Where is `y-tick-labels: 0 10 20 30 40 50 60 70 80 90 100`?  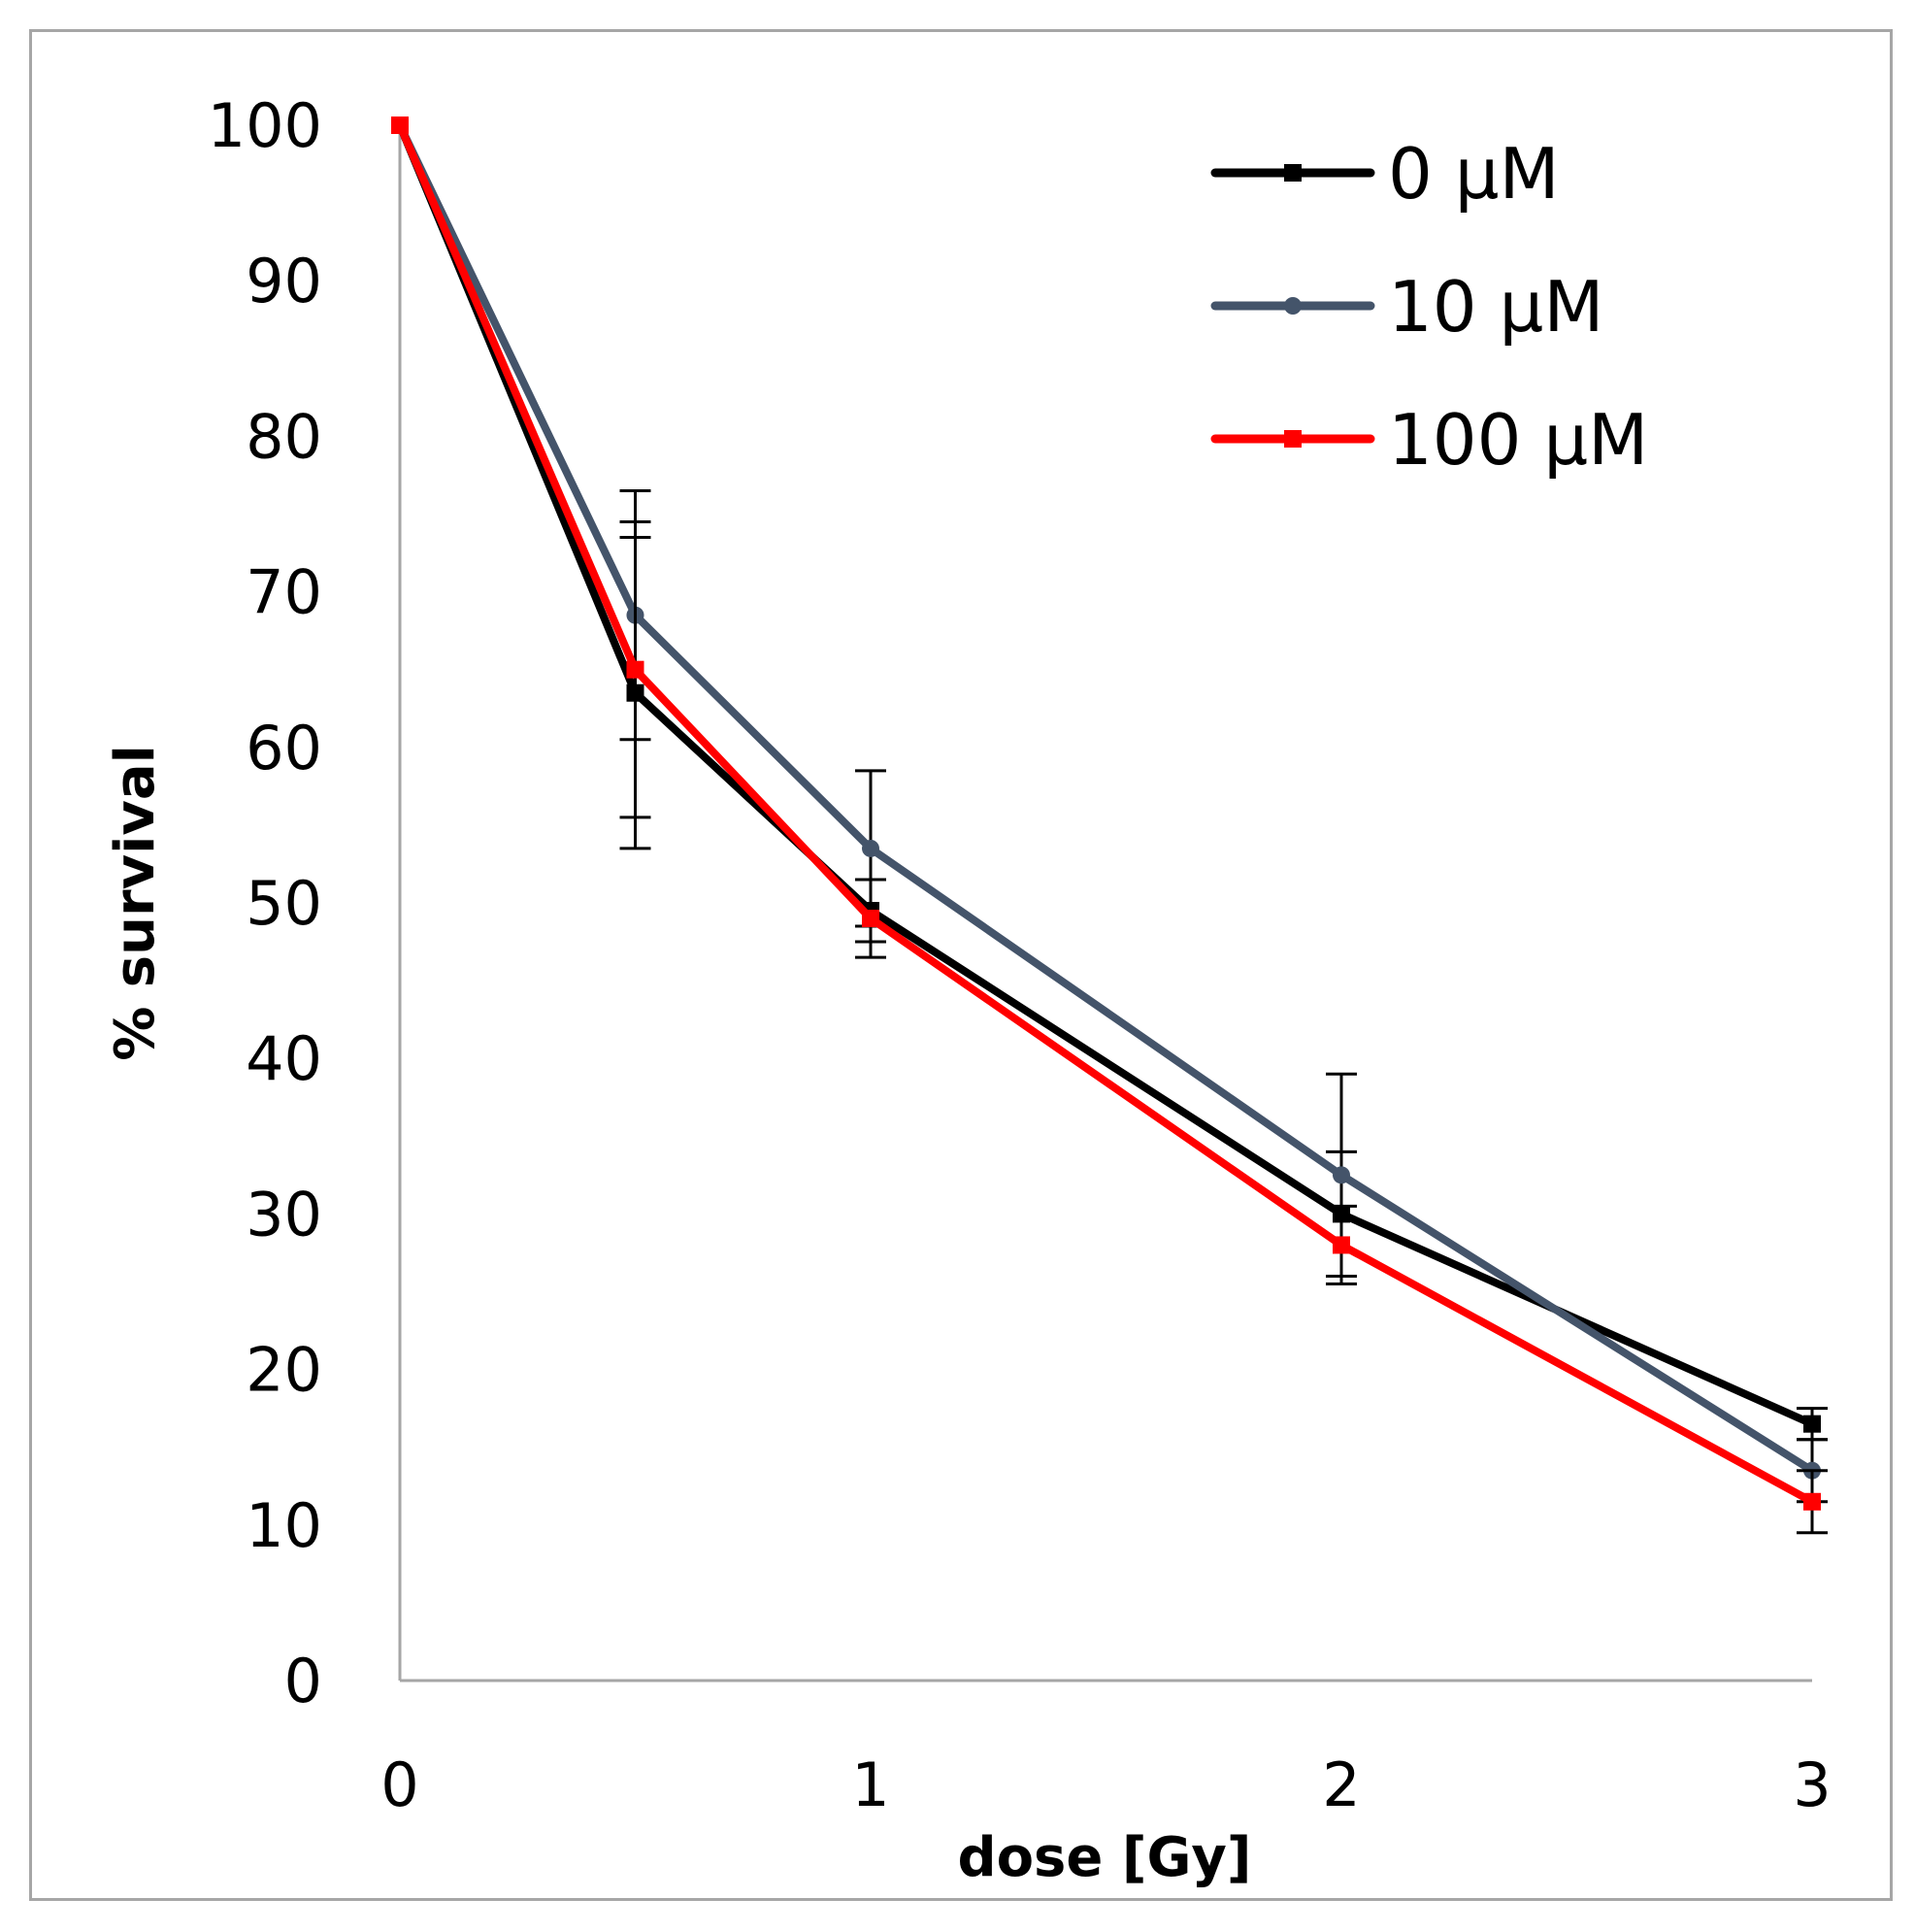 y-tick-labels: 0 10 20 30 40 50 60 70 80 90 100 is located at coordinates (265, 903).